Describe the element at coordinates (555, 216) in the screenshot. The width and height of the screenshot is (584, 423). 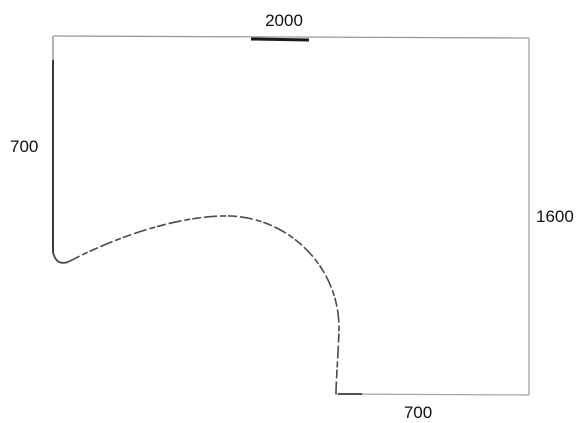
I see `right-height-label: 1600` at that location.